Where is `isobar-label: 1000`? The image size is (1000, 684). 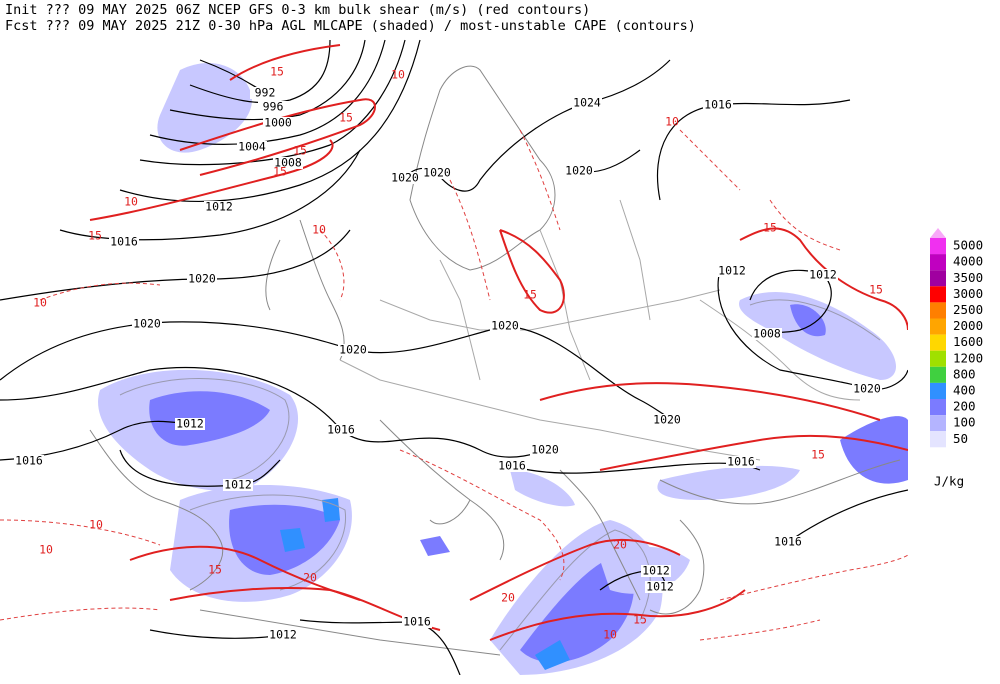
isobar-label: 1000 is located at coordinates (278, 123).